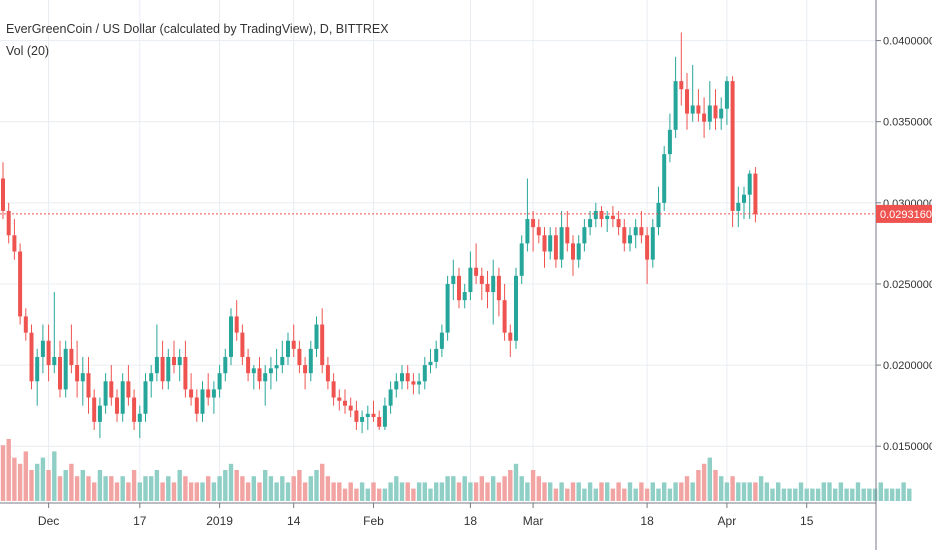 This screenshot has width=932, height=555. I want to click on last-price-tag, so click(904, 213).